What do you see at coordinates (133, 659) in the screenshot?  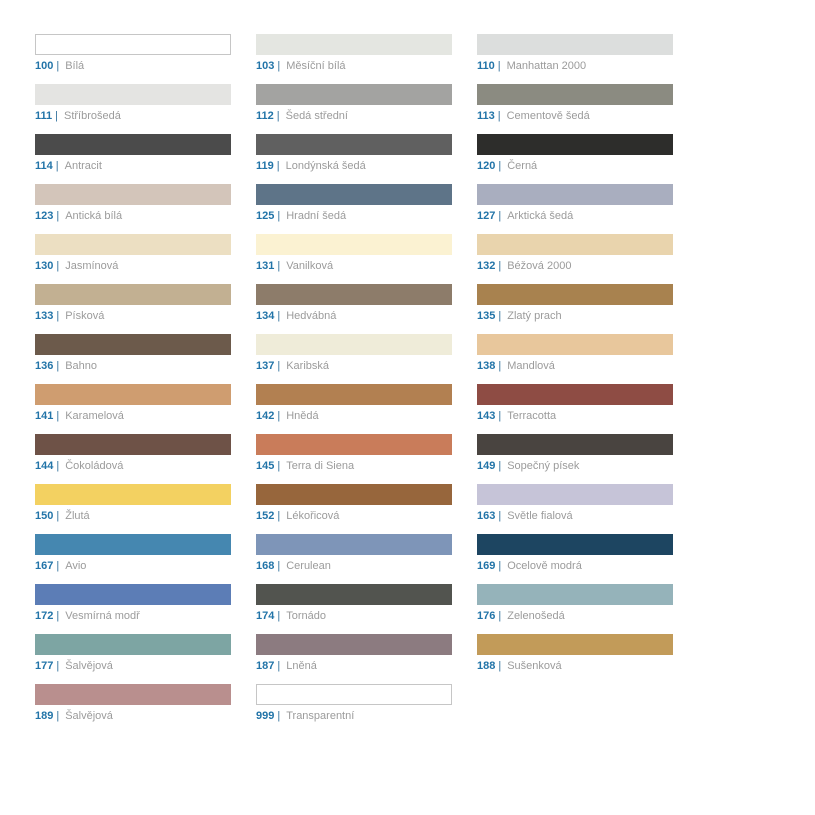 I see `swatch-item-177: 177 | Šalvějová` at bounding box center [133, 659].